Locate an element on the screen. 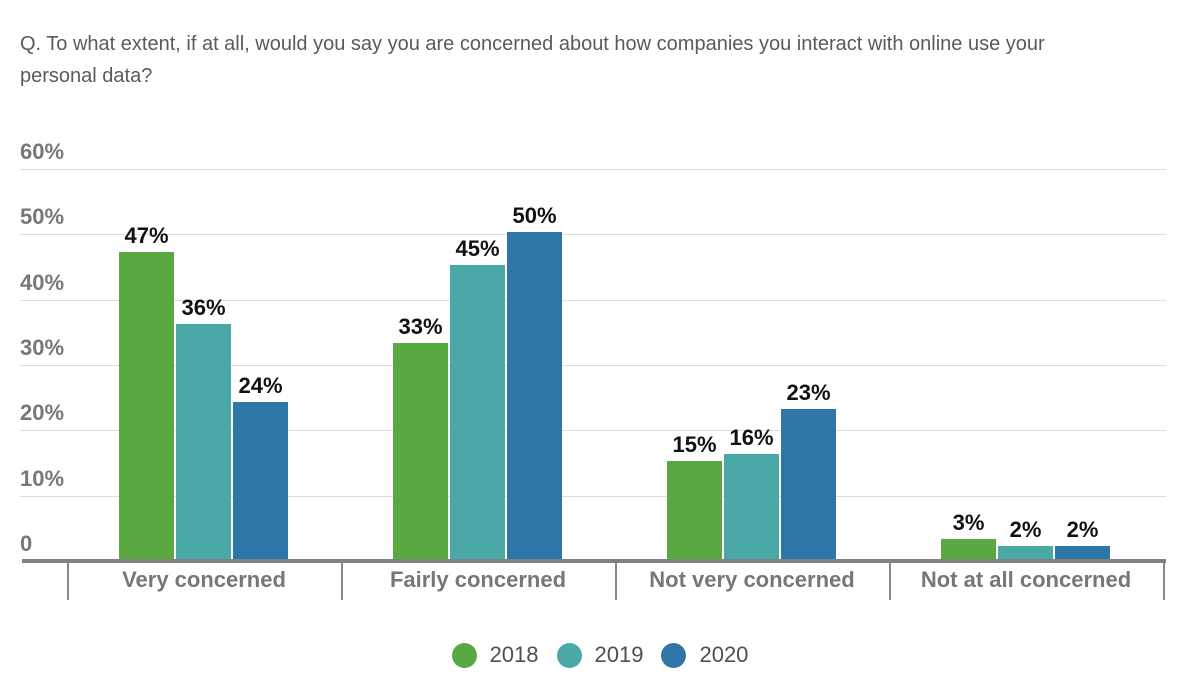 The image size is (1200, 698). y-axis-label-50: 50% is located at coordinates (42, 217).